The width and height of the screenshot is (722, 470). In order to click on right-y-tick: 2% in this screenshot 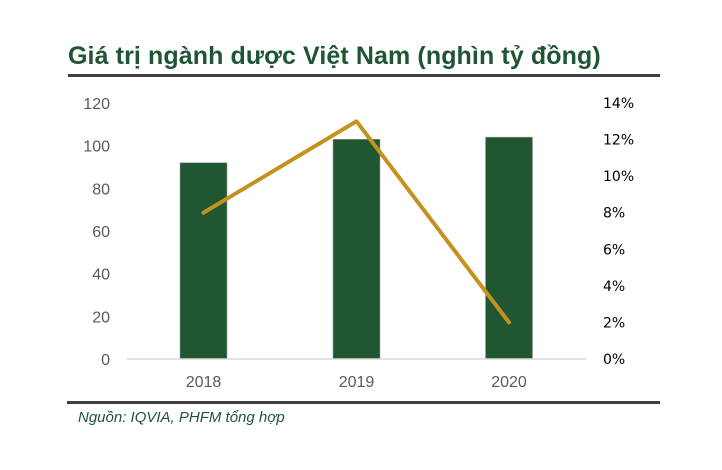, I will do `click(614, 323)`.